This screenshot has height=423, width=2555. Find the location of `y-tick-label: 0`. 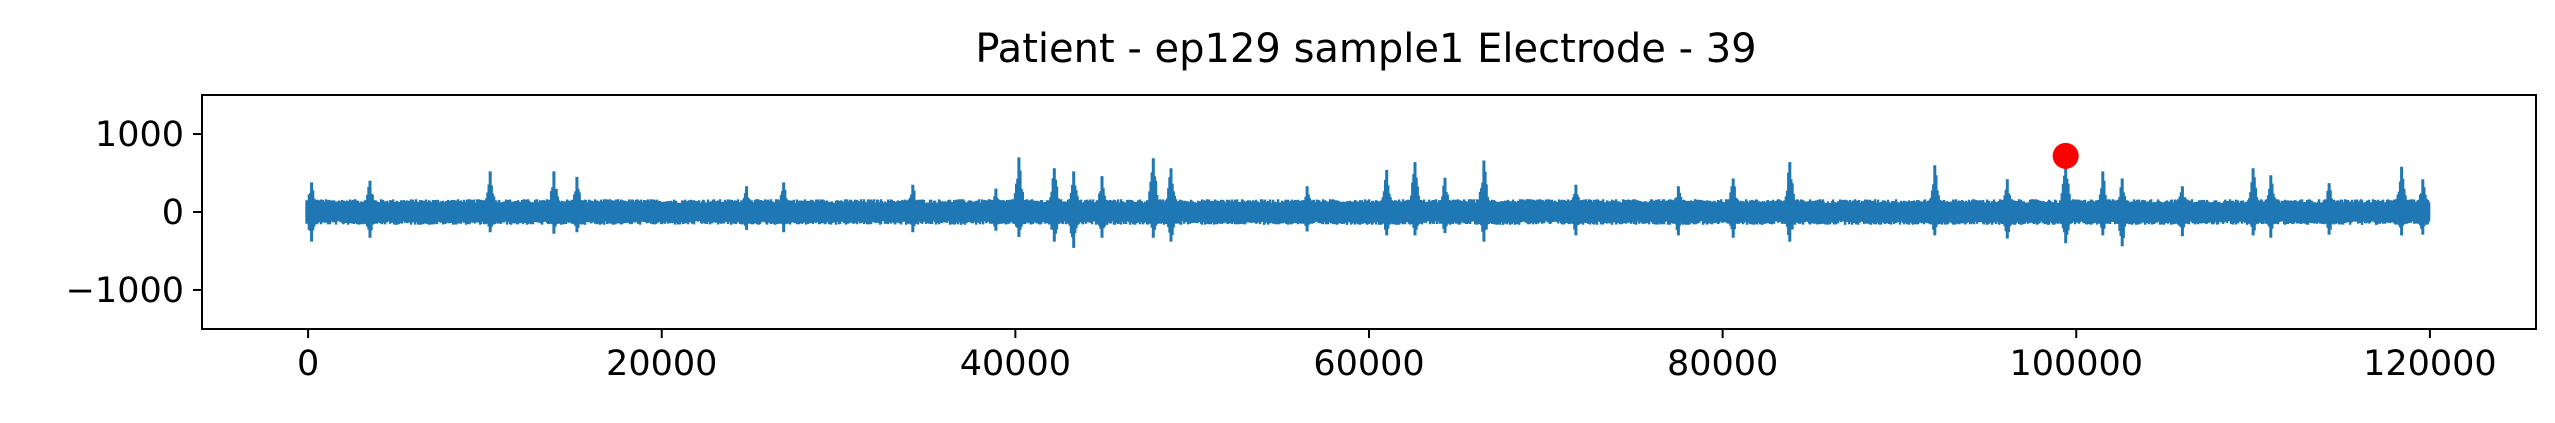

y-tick-label: 0 is located at coordinates (173, 213).